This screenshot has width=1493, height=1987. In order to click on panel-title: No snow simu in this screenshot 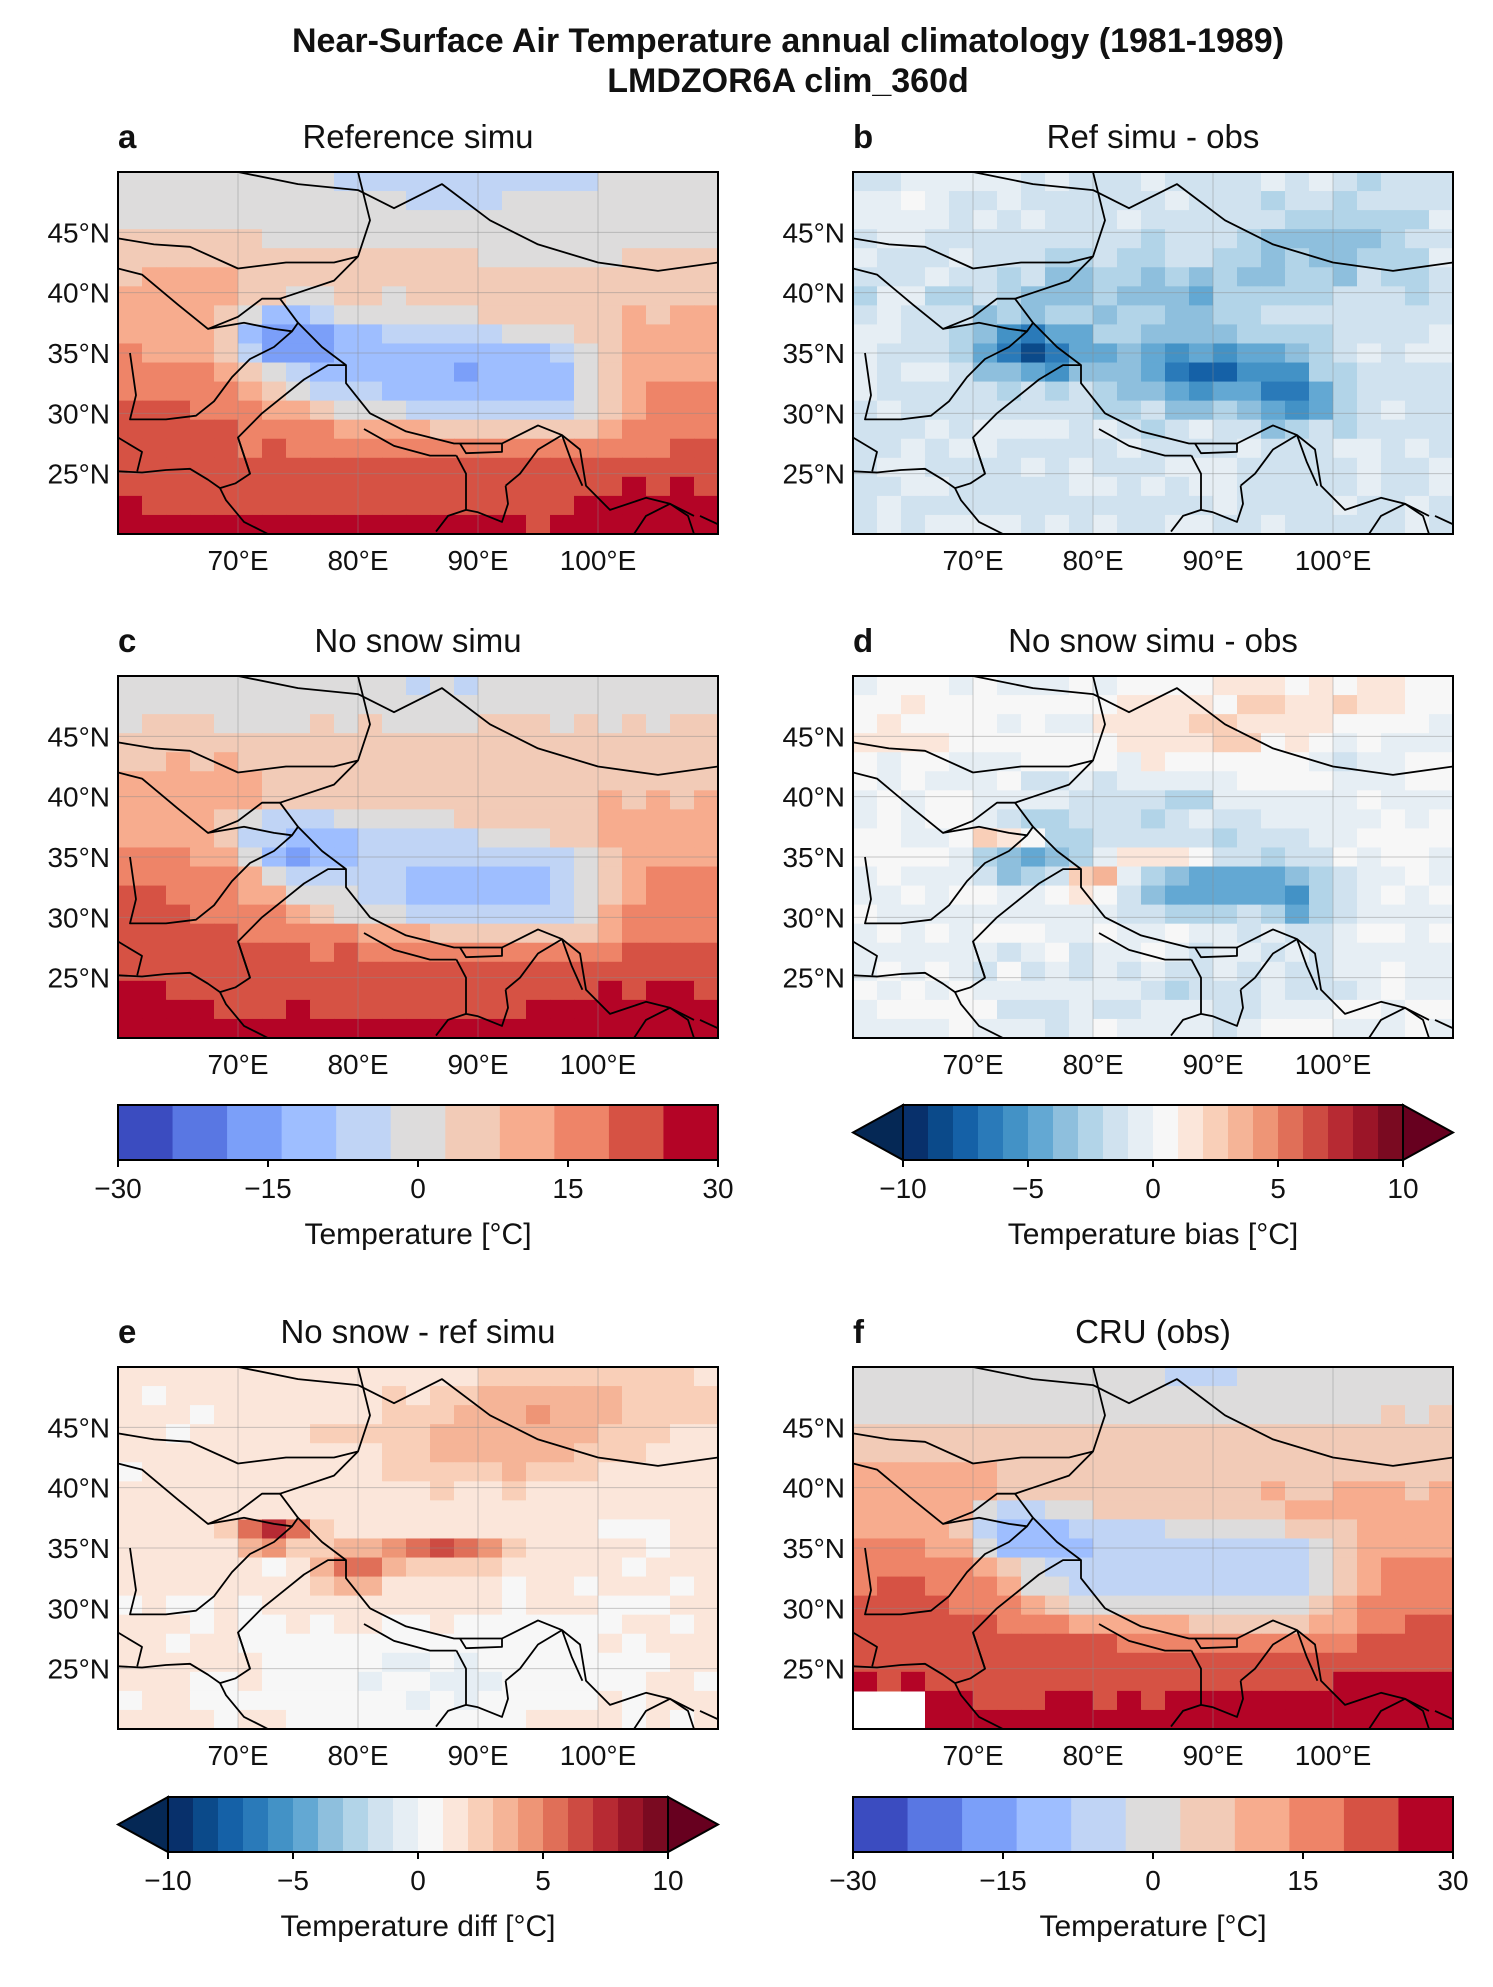, I will do `click(417, 640)`.